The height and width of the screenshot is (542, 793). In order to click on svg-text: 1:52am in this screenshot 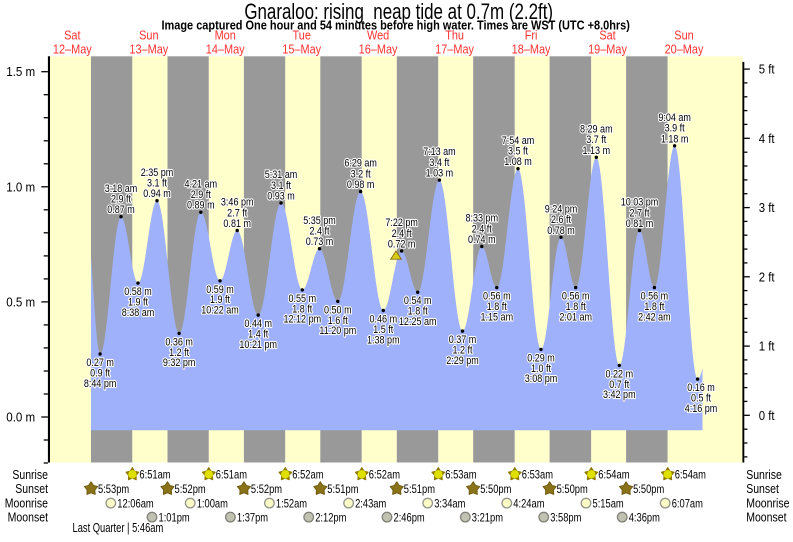, I will do `click(291, 503)`.